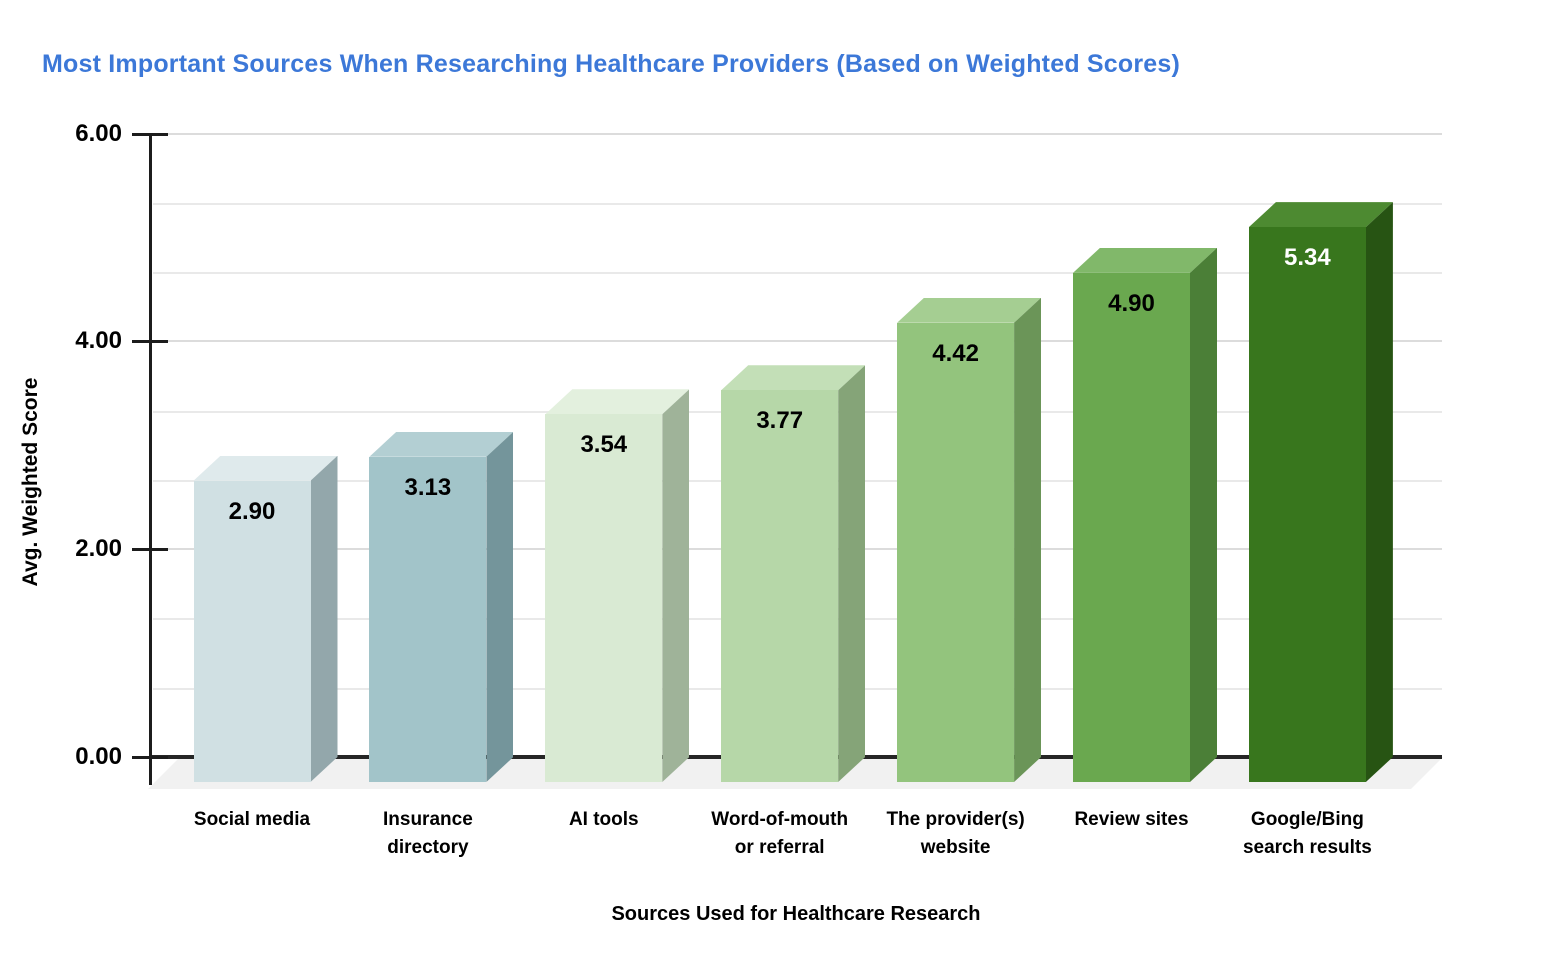 This screenshot has height=962, width=1546. I want to click on category-label-google-bing-search-results: Google/Bing search results, so click(1307, 833).